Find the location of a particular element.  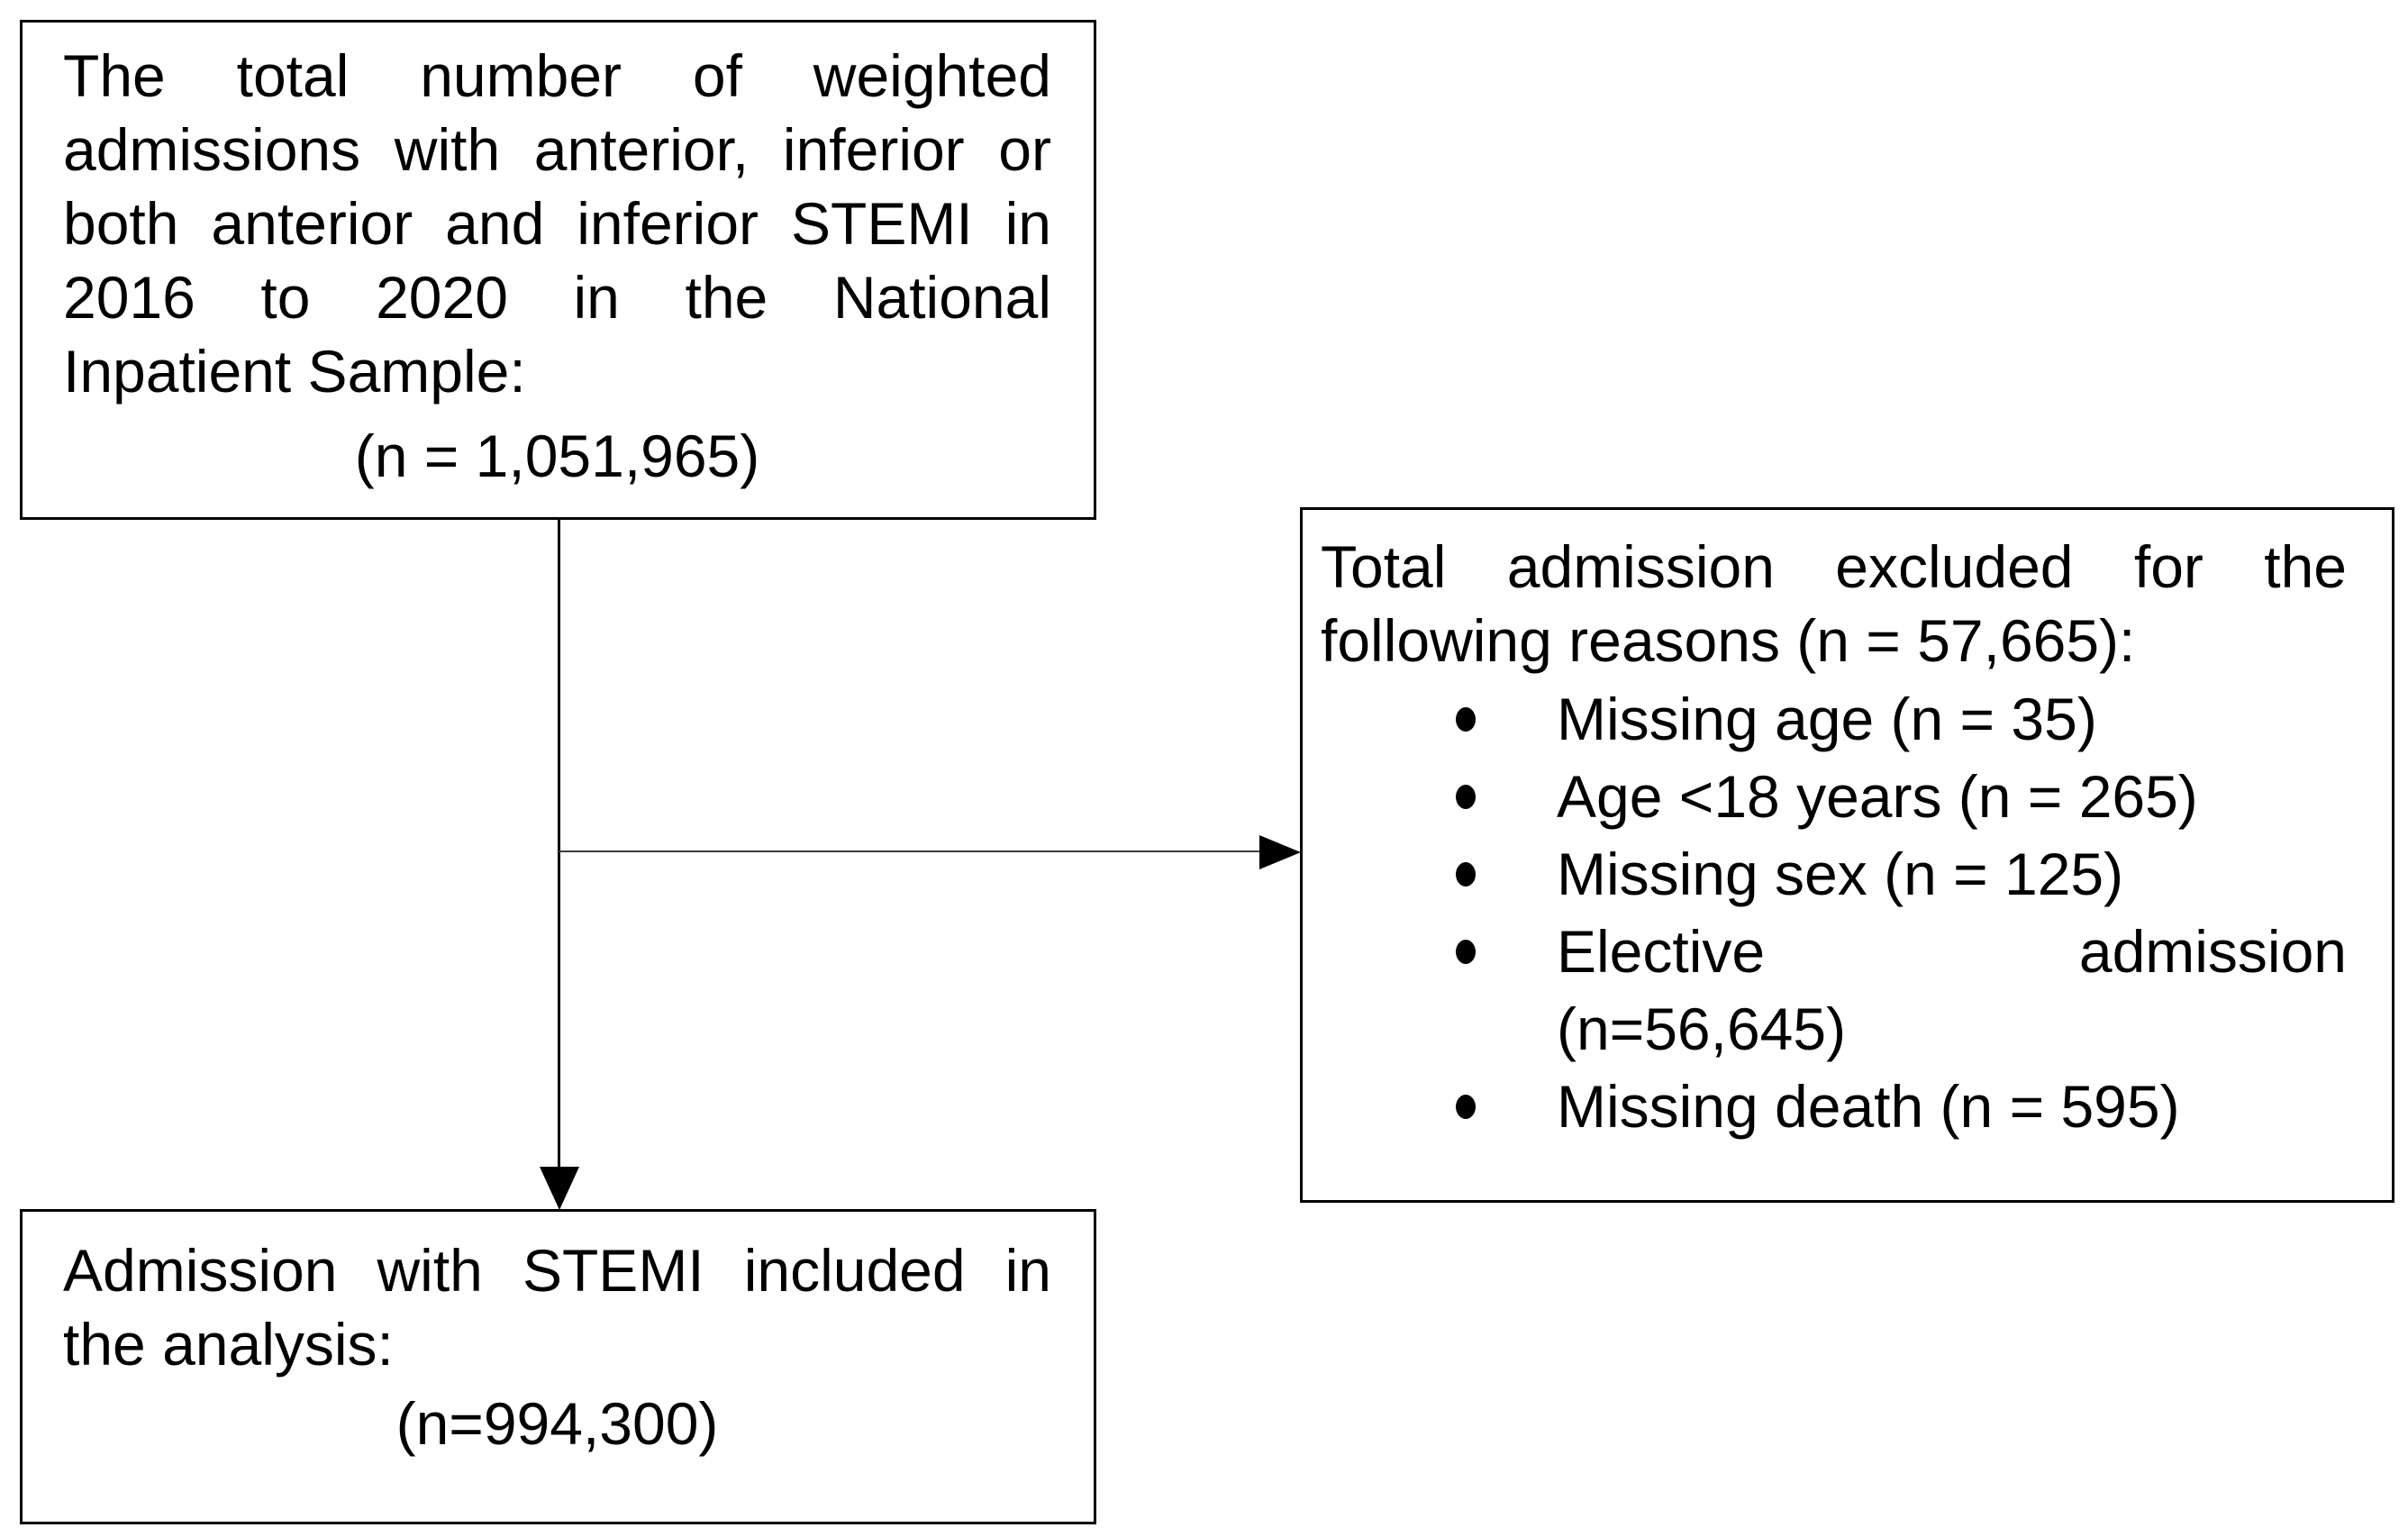

excluded-reason-missing-death: Missing death (n = 595) is located at coordinates (1834, 1106).